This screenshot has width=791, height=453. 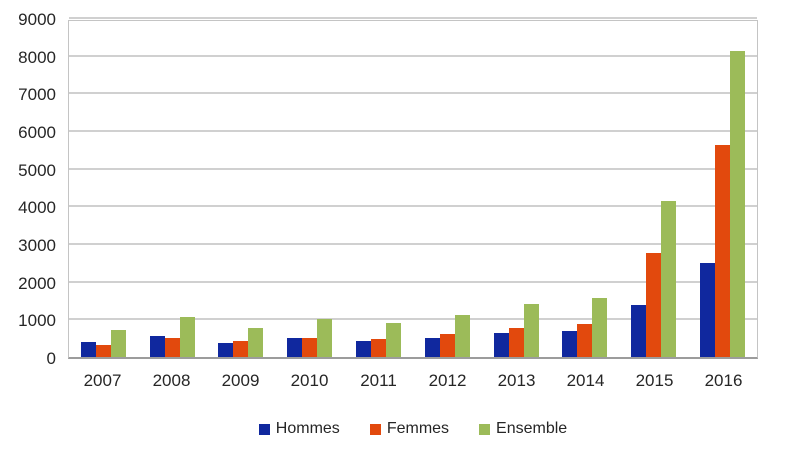 What do you see at coordinates (654, 380) in the screenshot?
I see `x-tick-label-2015: 2015` at bounding box center [654, 380].